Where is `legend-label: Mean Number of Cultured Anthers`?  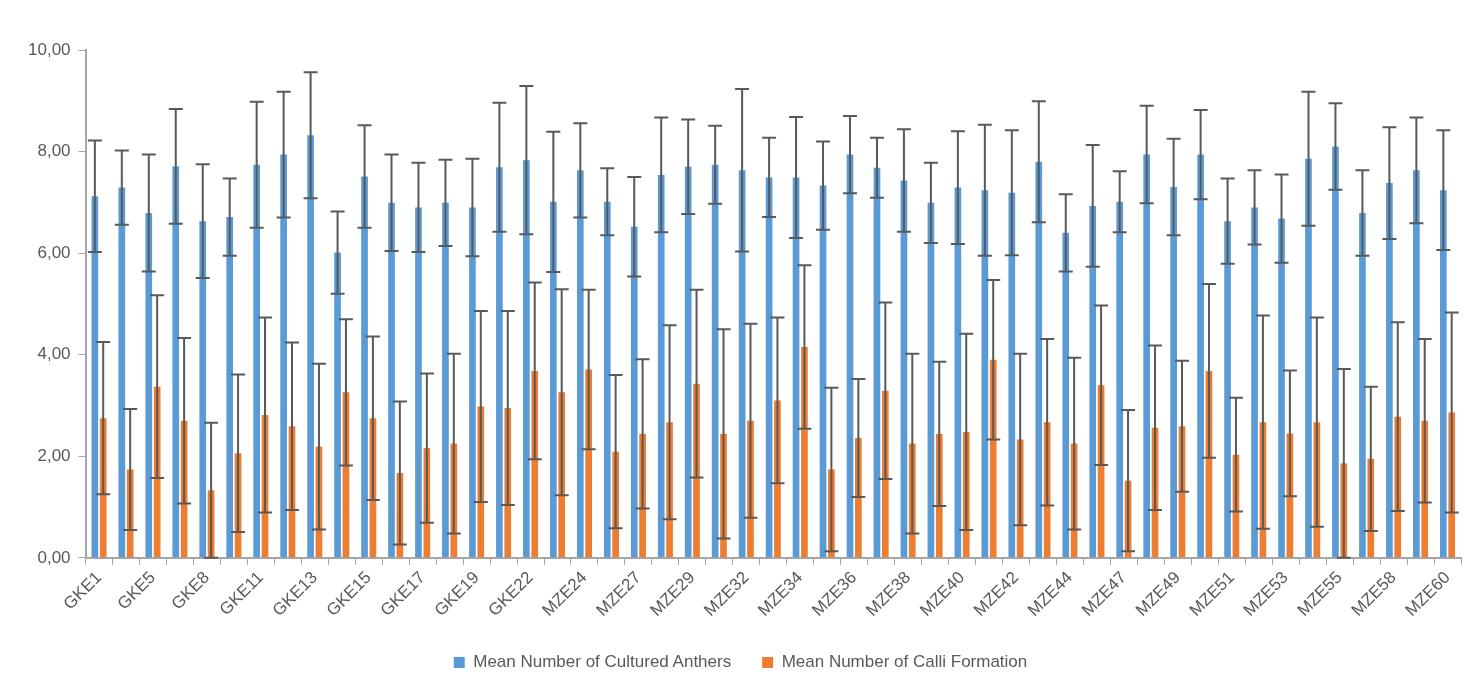 legend-label: Mean Number of Cultured Anthers is located at coordinates (602, 662).